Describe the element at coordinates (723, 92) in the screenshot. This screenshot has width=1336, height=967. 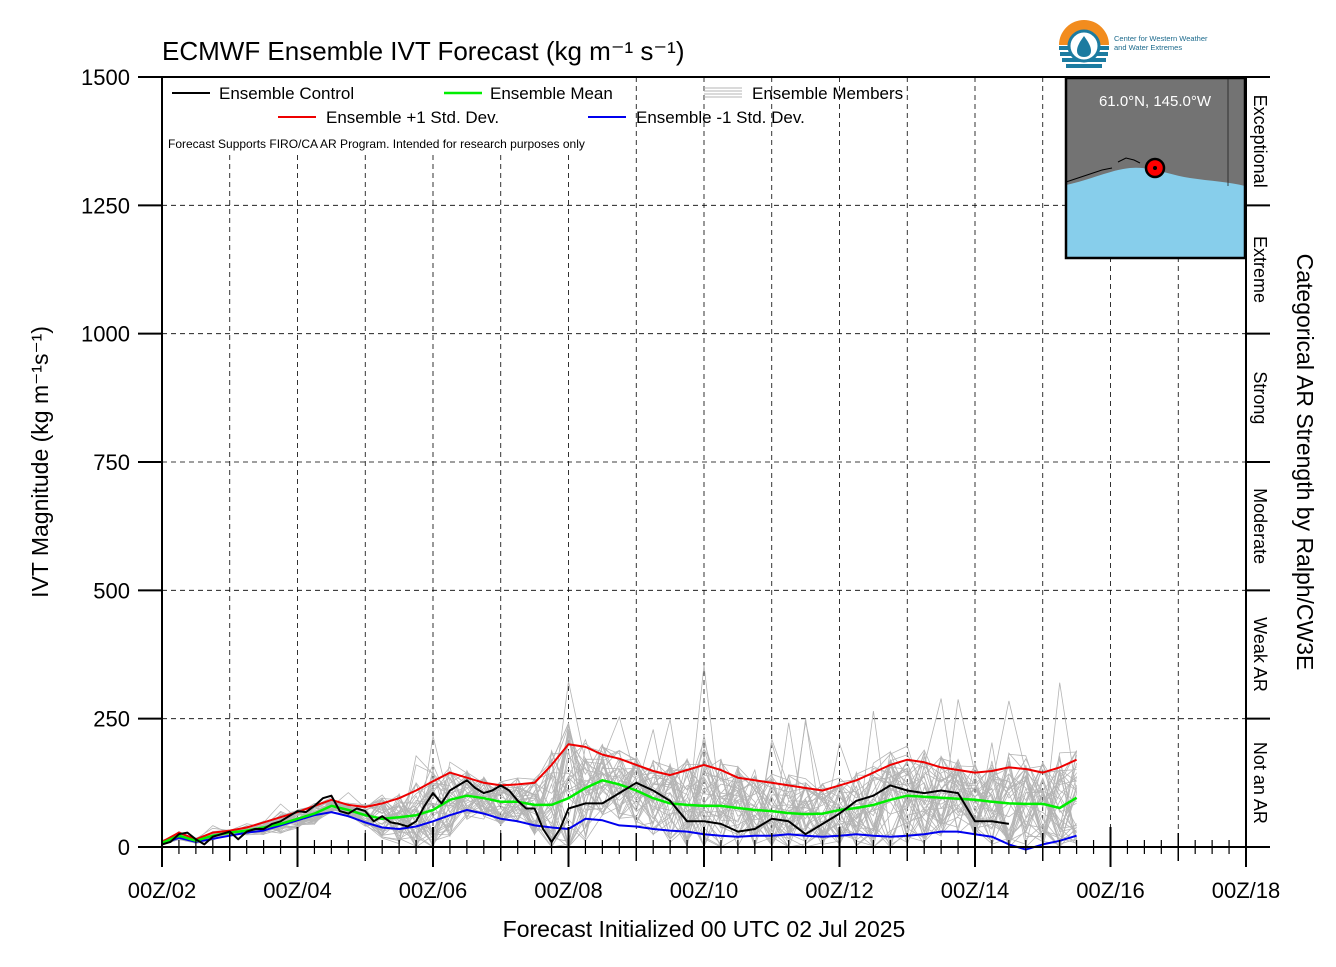
I see `legend-swatch-members` at that location.